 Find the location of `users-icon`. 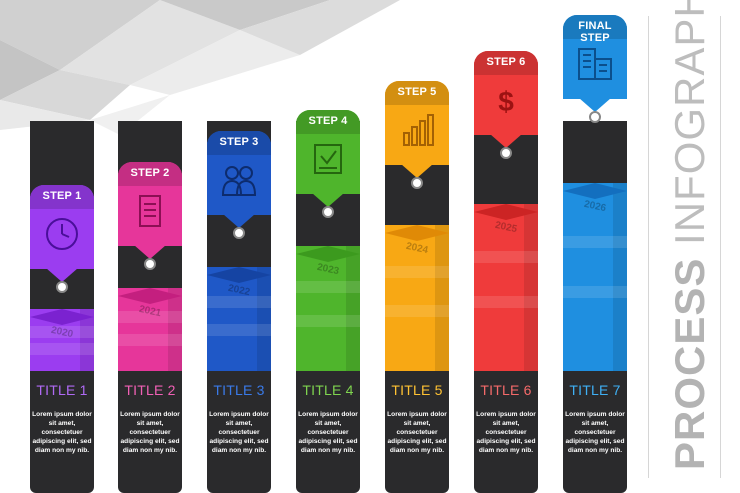

users-icon is located at coordinates (239, 181).